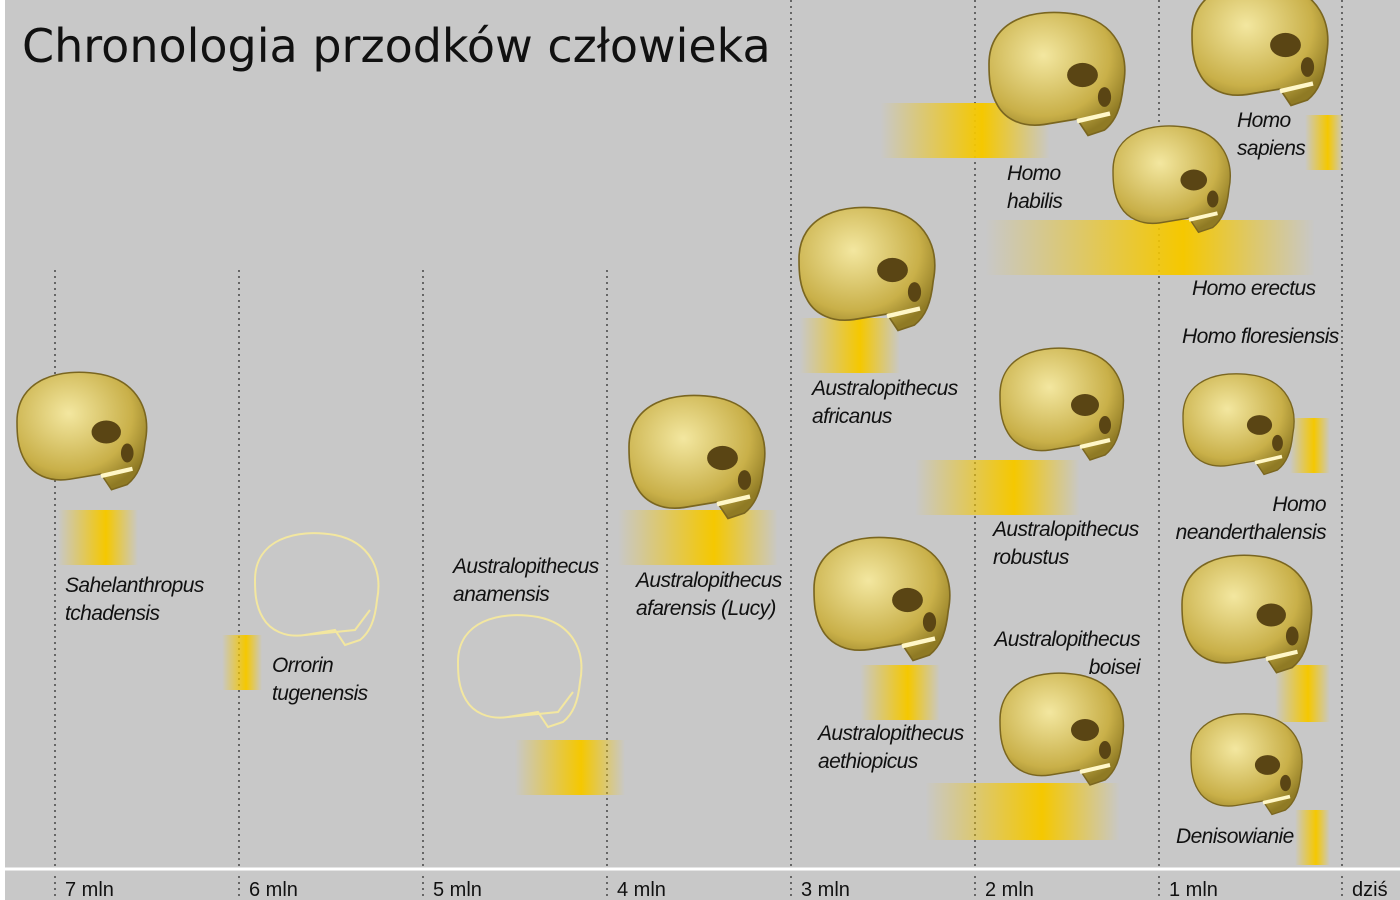  What do you see at coordinates (1115, 667) in the screenshot?
I see `species-label: boisei` at bounding box center [1115, 667].